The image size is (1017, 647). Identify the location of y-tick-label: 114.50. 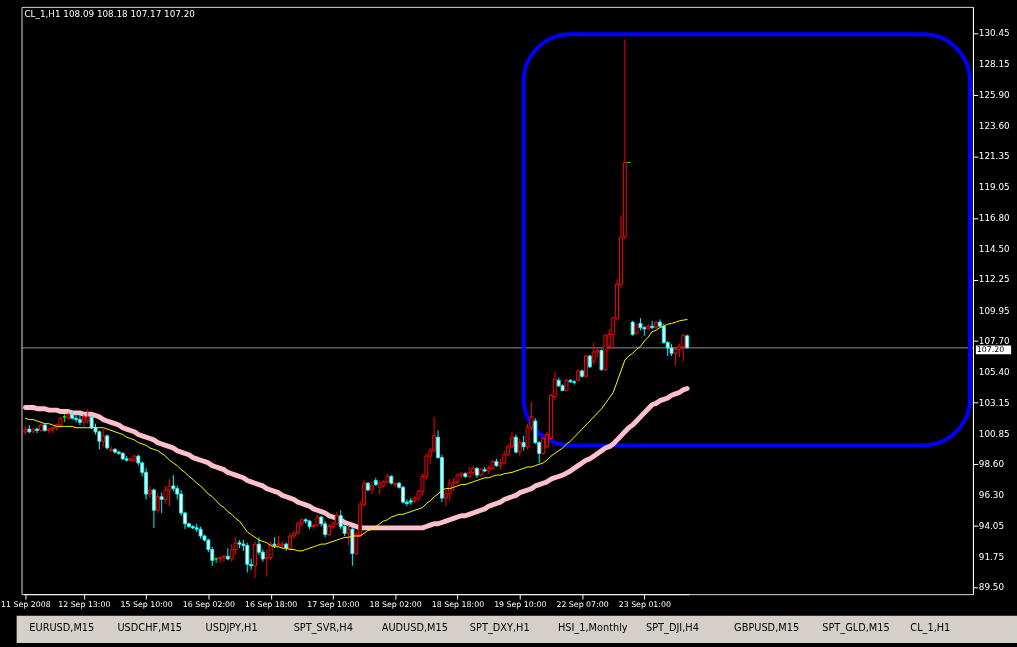
(994, 249).